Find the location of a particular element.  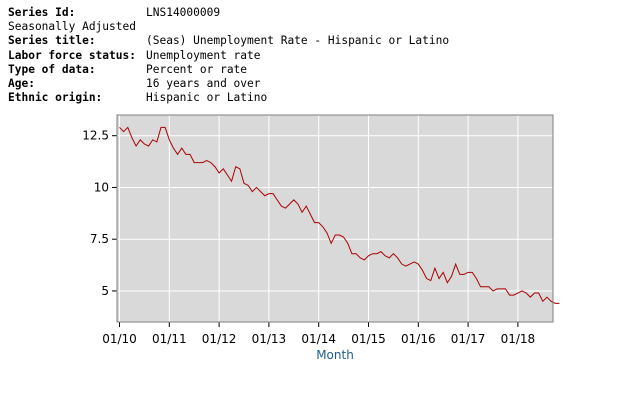

x-tick-label: 01/10 is located at coordinates (119, 339).